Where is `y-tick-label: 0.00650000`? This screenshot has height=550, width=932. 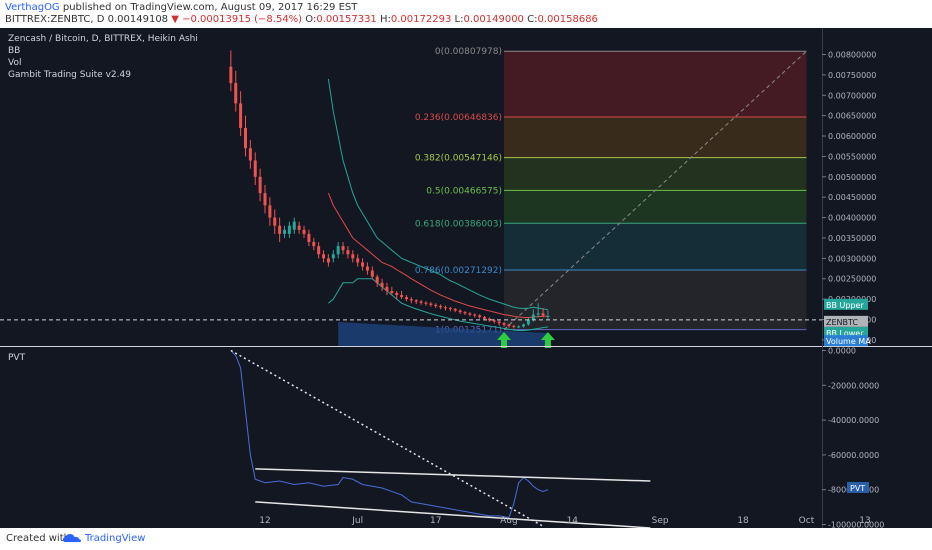
y-tick-label: 0.00650000 is located at coordinates (852, 116).